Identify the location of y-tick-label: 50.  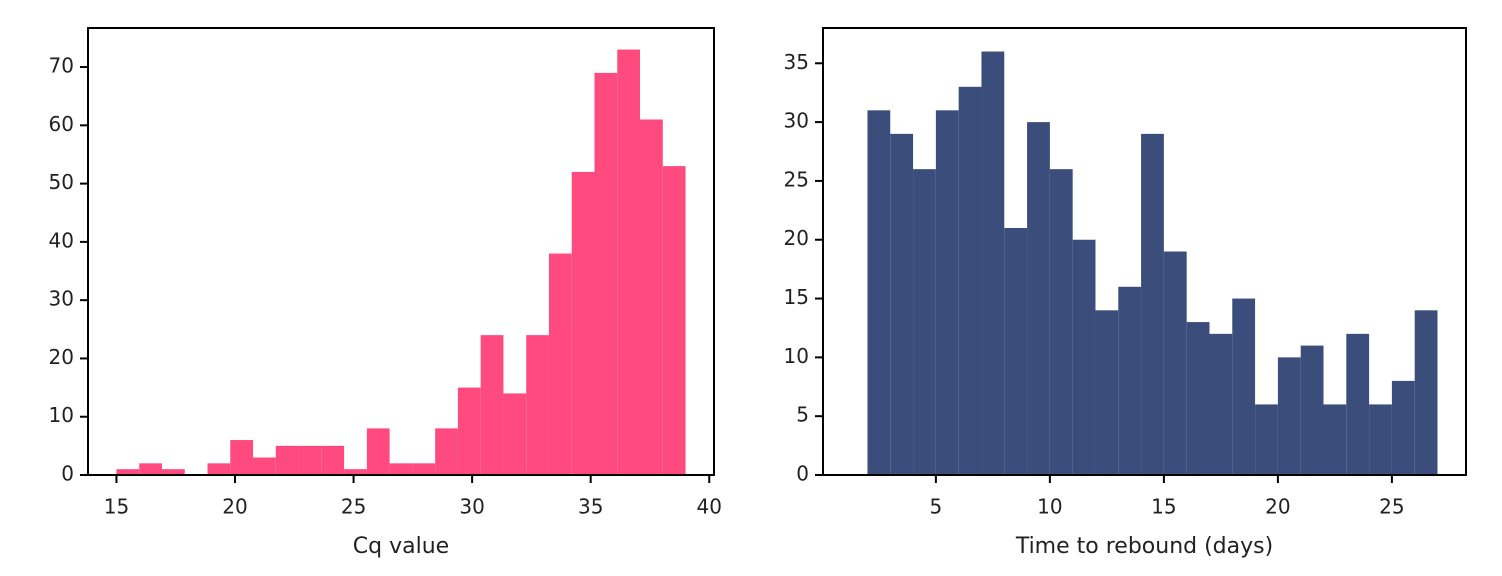
(61, 182).